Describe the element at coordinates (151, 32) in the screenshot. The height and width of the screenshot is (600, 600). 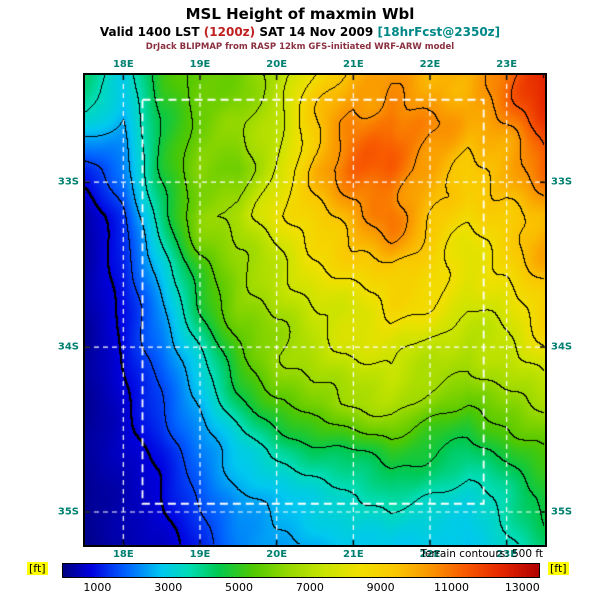
I see `valid-prefix: Valid 1400 LST` at that location.